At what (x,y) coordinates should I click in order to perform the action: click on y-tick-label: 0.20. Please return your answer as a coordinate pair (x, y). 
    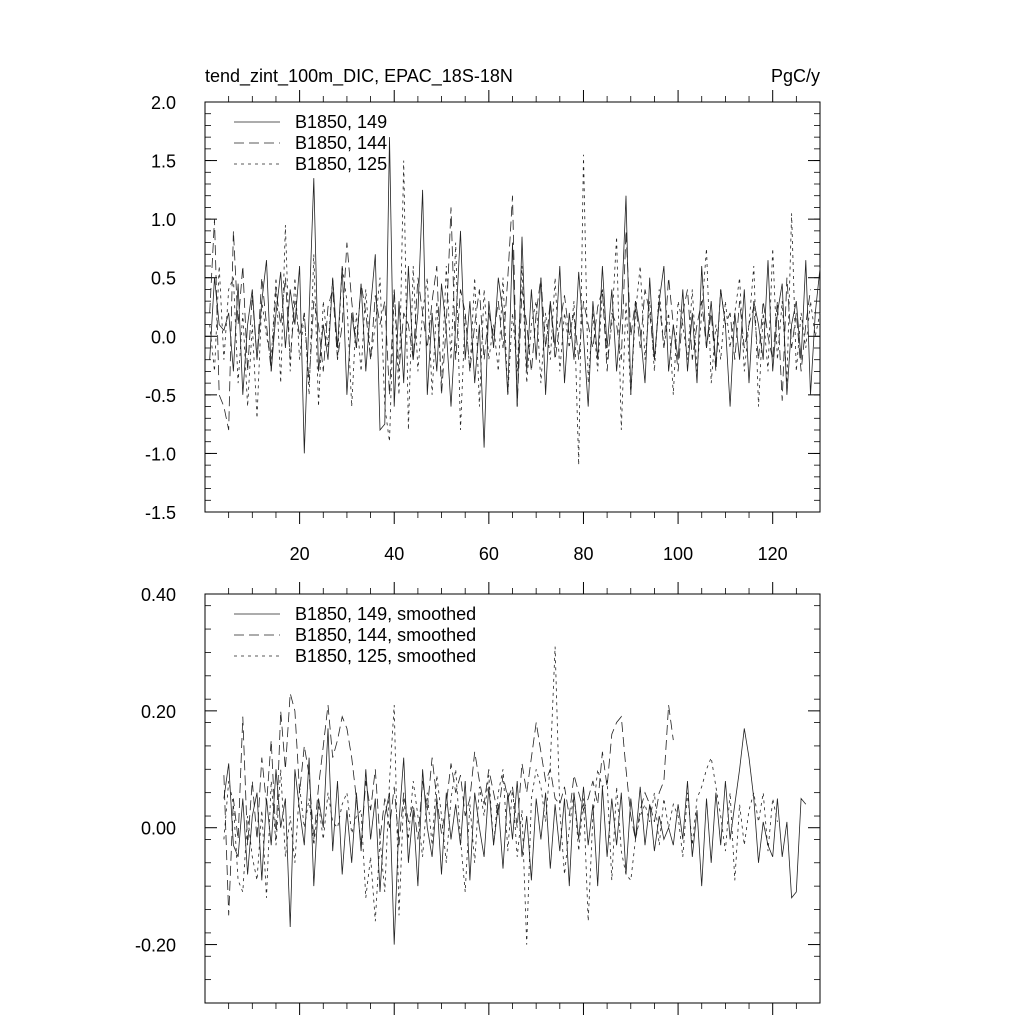
    Looking at the image, I should click on (158, 712).